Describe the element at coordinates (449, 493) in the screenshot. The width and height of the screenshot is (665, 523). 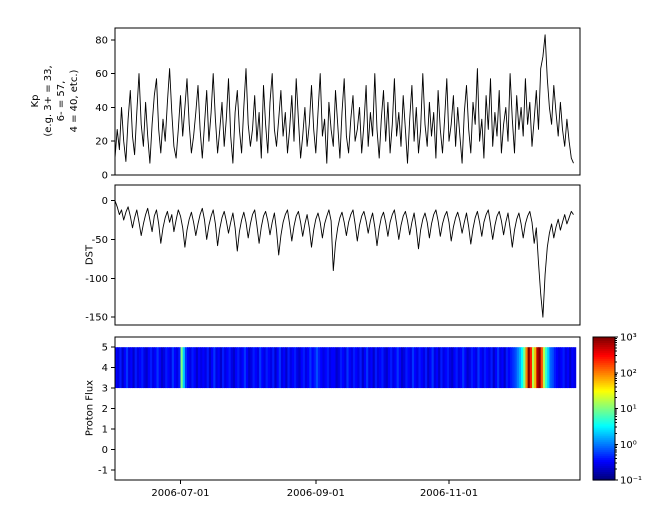
I see `x-tick-label-nov: 2006-11-01` at that location.